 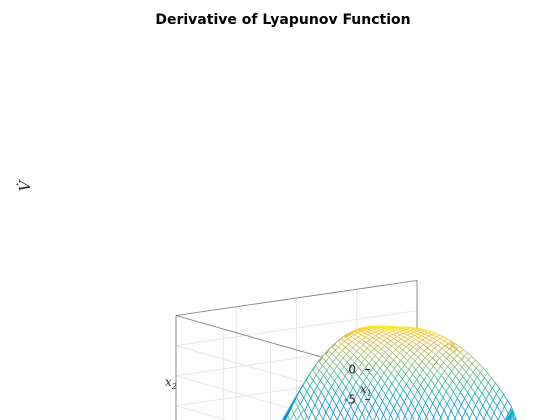 What do you see at coordinates (350, 400) in the screenshot?
I see `z-tick-label: -5` at bounding box center [350, 400].